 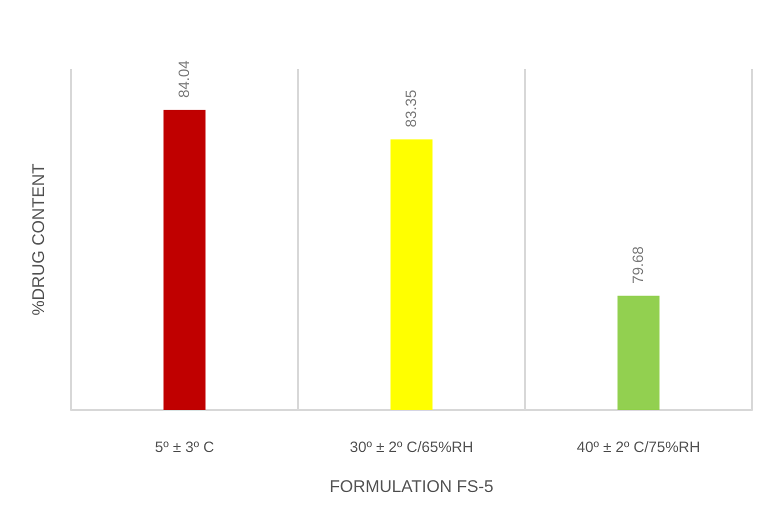 What do you see at coordinates (411, 486) in the screenshot?
I see `x-axis-title: FORMULATION FS-5` at bounding box center [411, 486].